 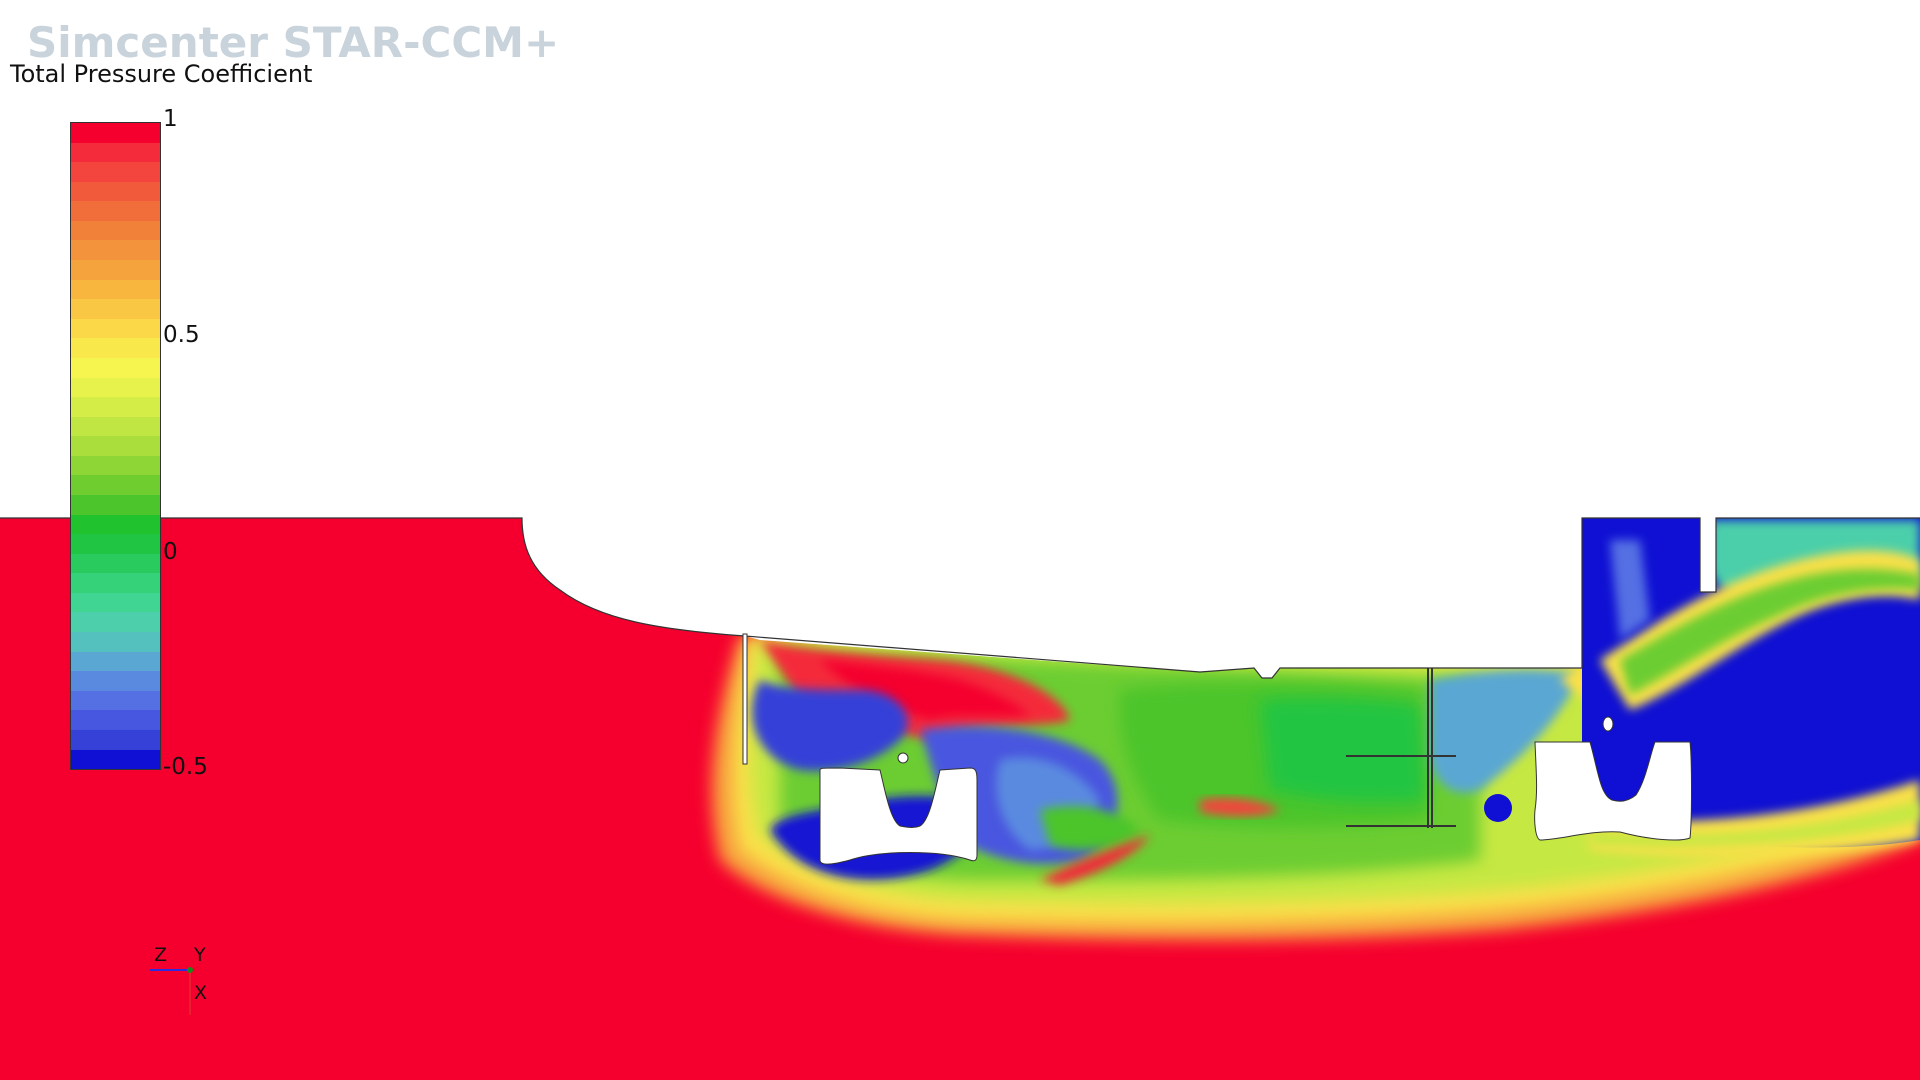 I want to click on axis-triad: Z Y X, so click(x=180, y=980).